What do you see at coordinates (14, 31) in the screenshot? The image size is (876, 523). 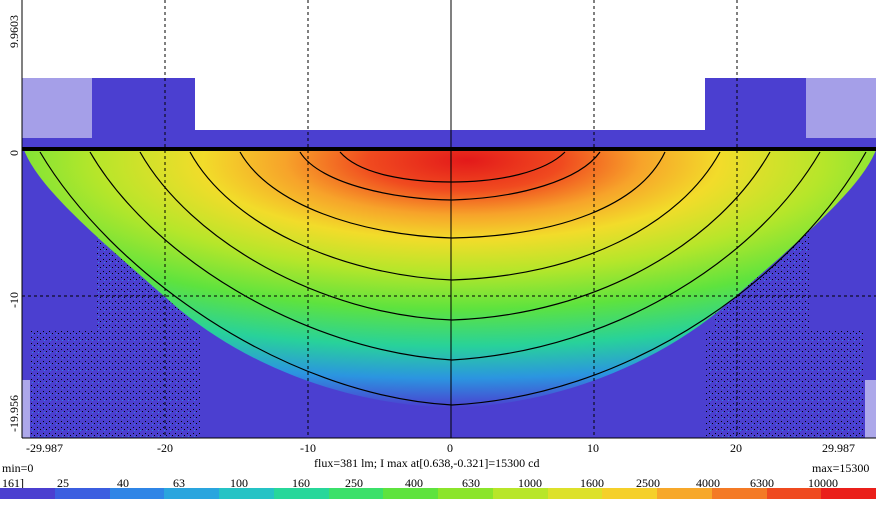 I see `y-tick-label: 9.9603` at bounding box center [14, 31].